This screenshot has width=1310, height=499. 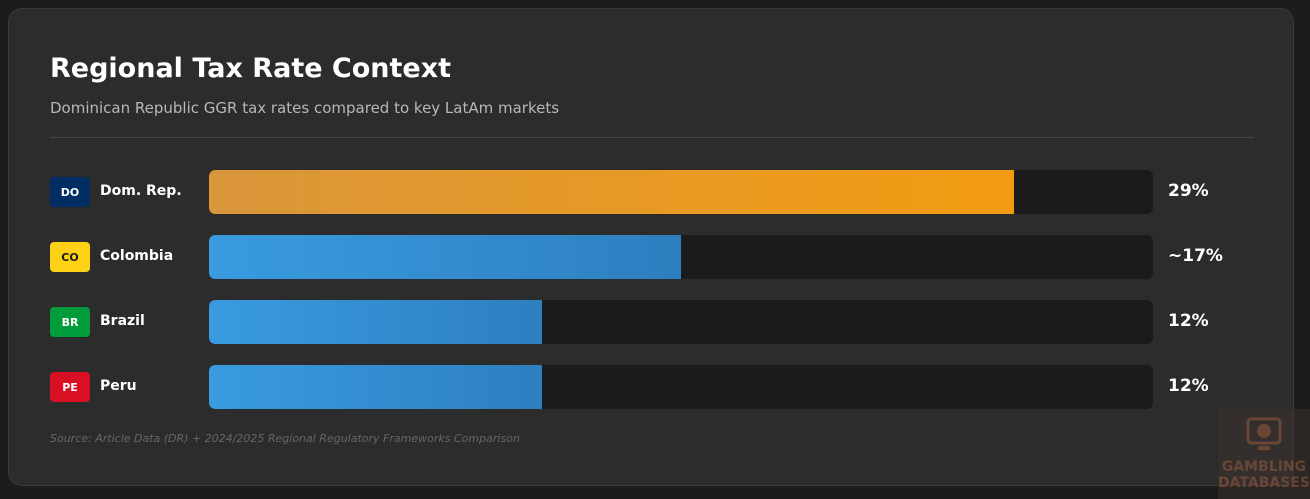 I want to click on watermark: GAMBLING DATABASES, so click(x=1264, y=454).